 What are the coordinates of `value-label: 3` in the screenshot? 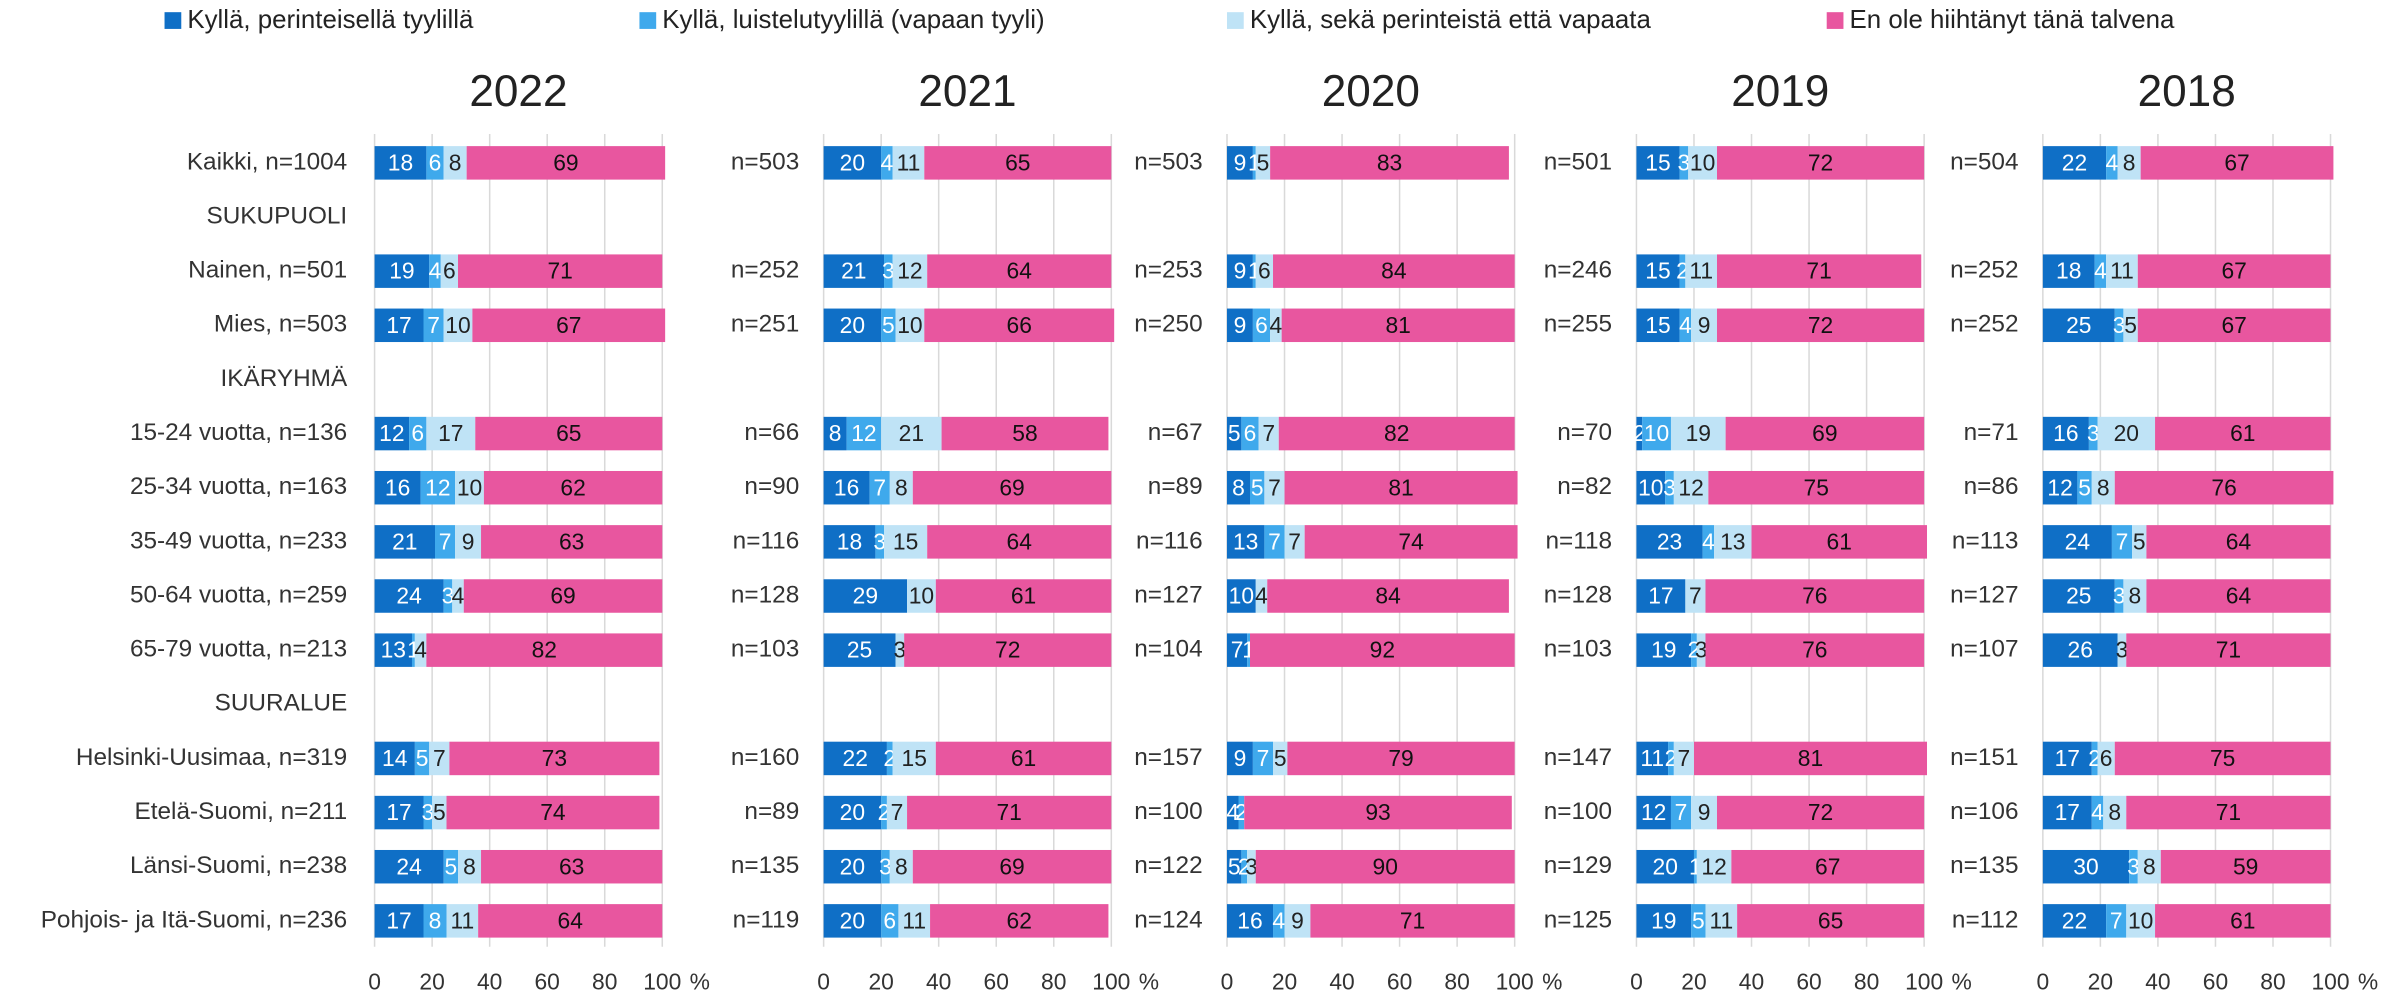 It's located at (900, 650).